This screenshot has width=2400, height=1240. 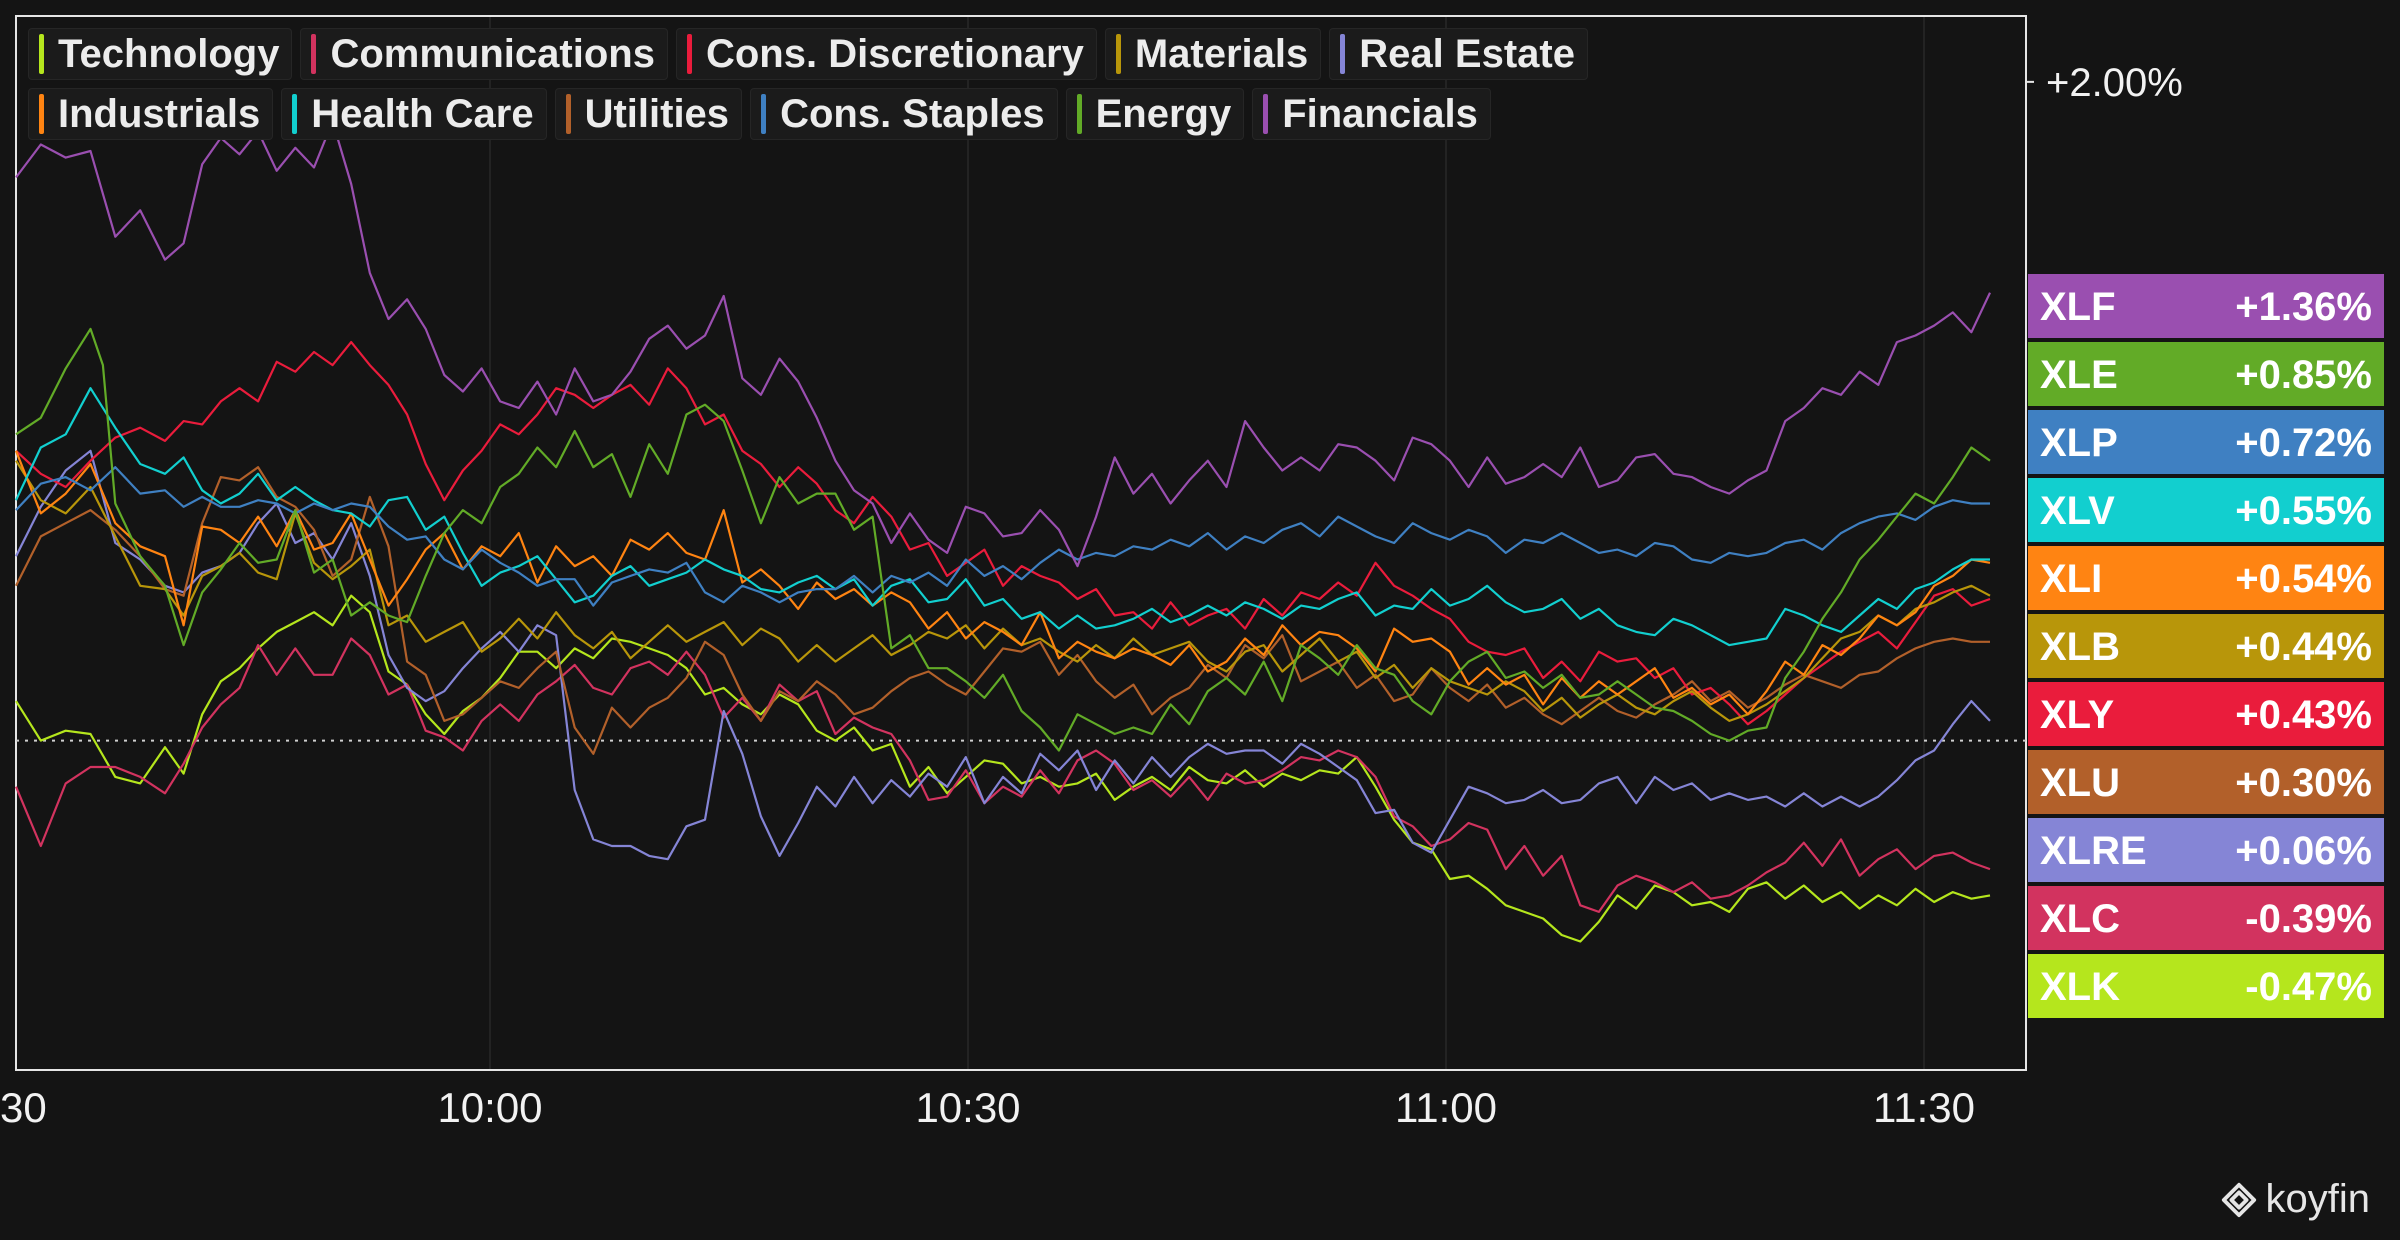 I want to click on value-tag-xli, so click(x=2206, y=578).